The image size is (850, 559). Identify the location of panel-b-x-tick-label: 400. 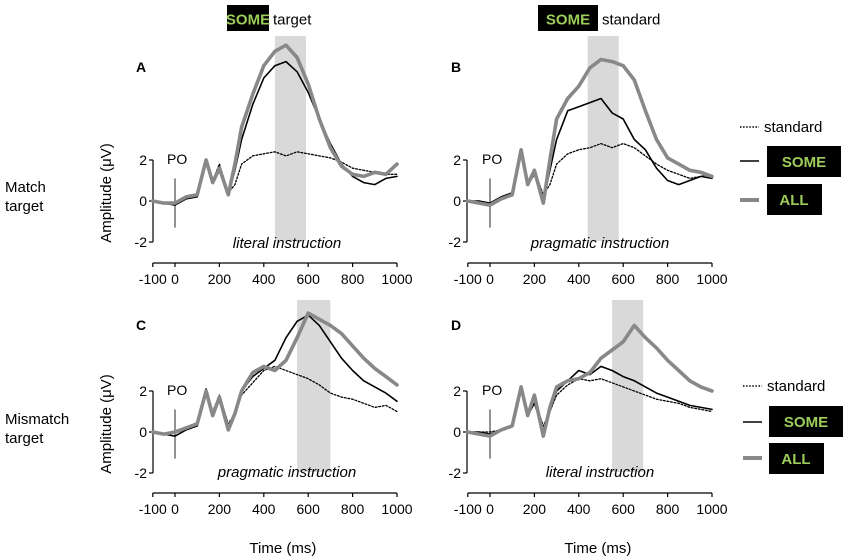
(579, 279).